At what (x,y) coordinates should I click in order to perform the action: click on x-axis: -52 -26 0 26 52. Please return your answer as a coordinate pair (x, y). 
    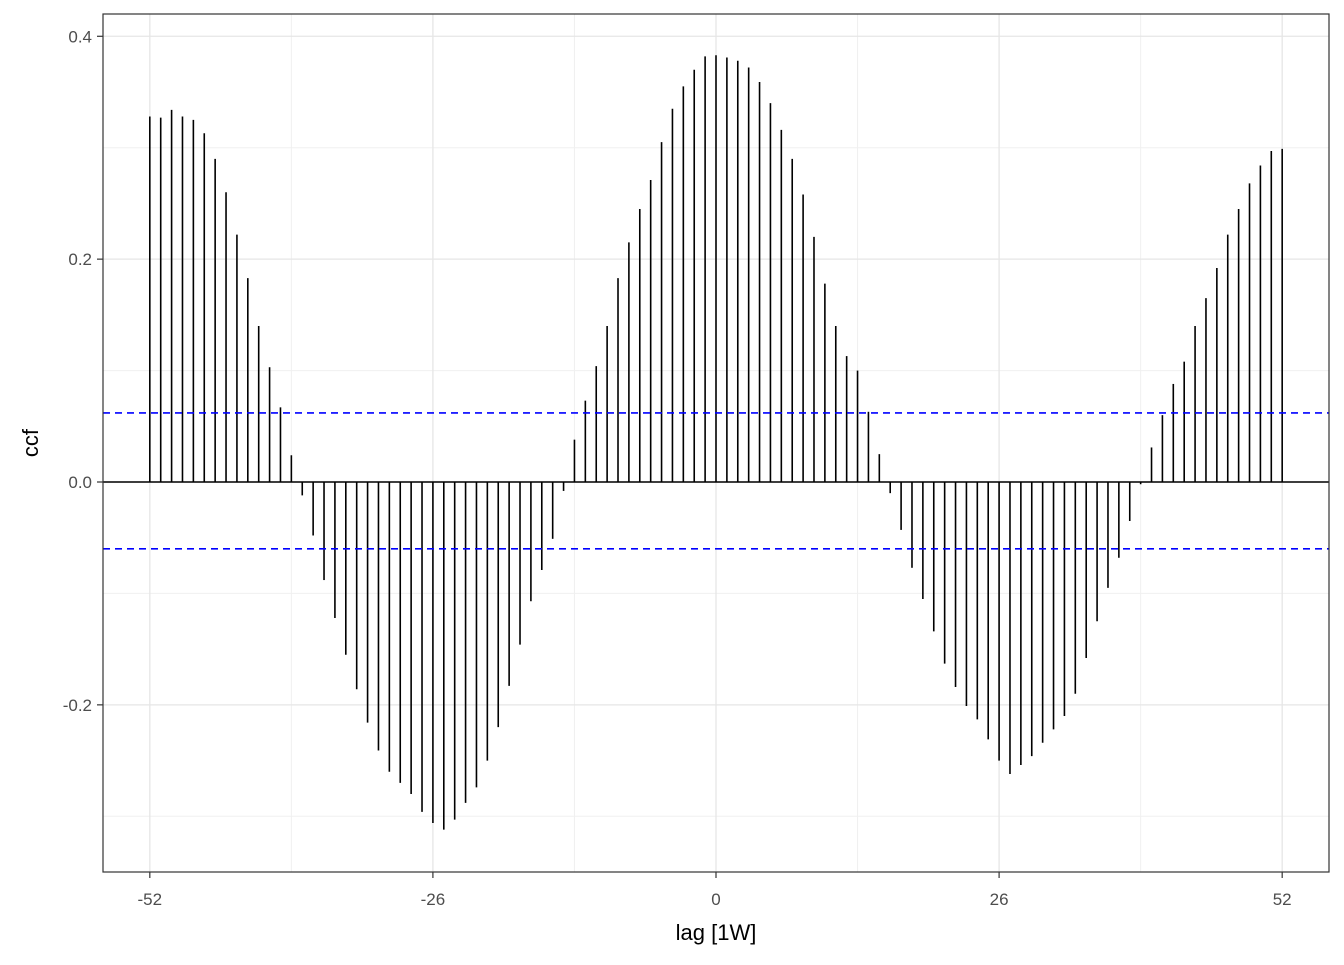
    Looking at the image, I should click on (715, 890).